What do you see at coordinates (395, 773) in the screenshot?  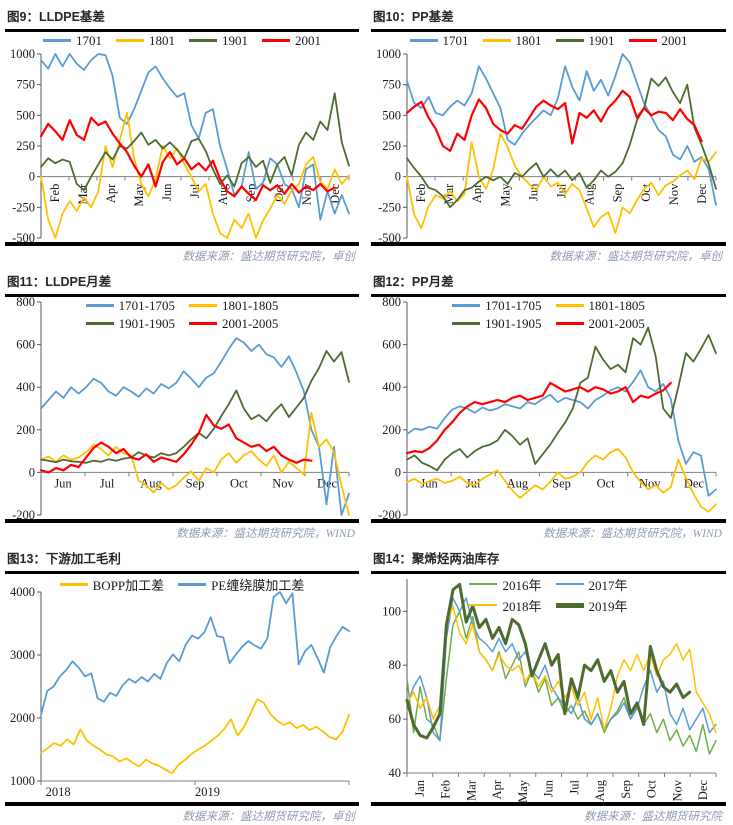 I see `svg-text: 40` at bounding box center [395, 773].